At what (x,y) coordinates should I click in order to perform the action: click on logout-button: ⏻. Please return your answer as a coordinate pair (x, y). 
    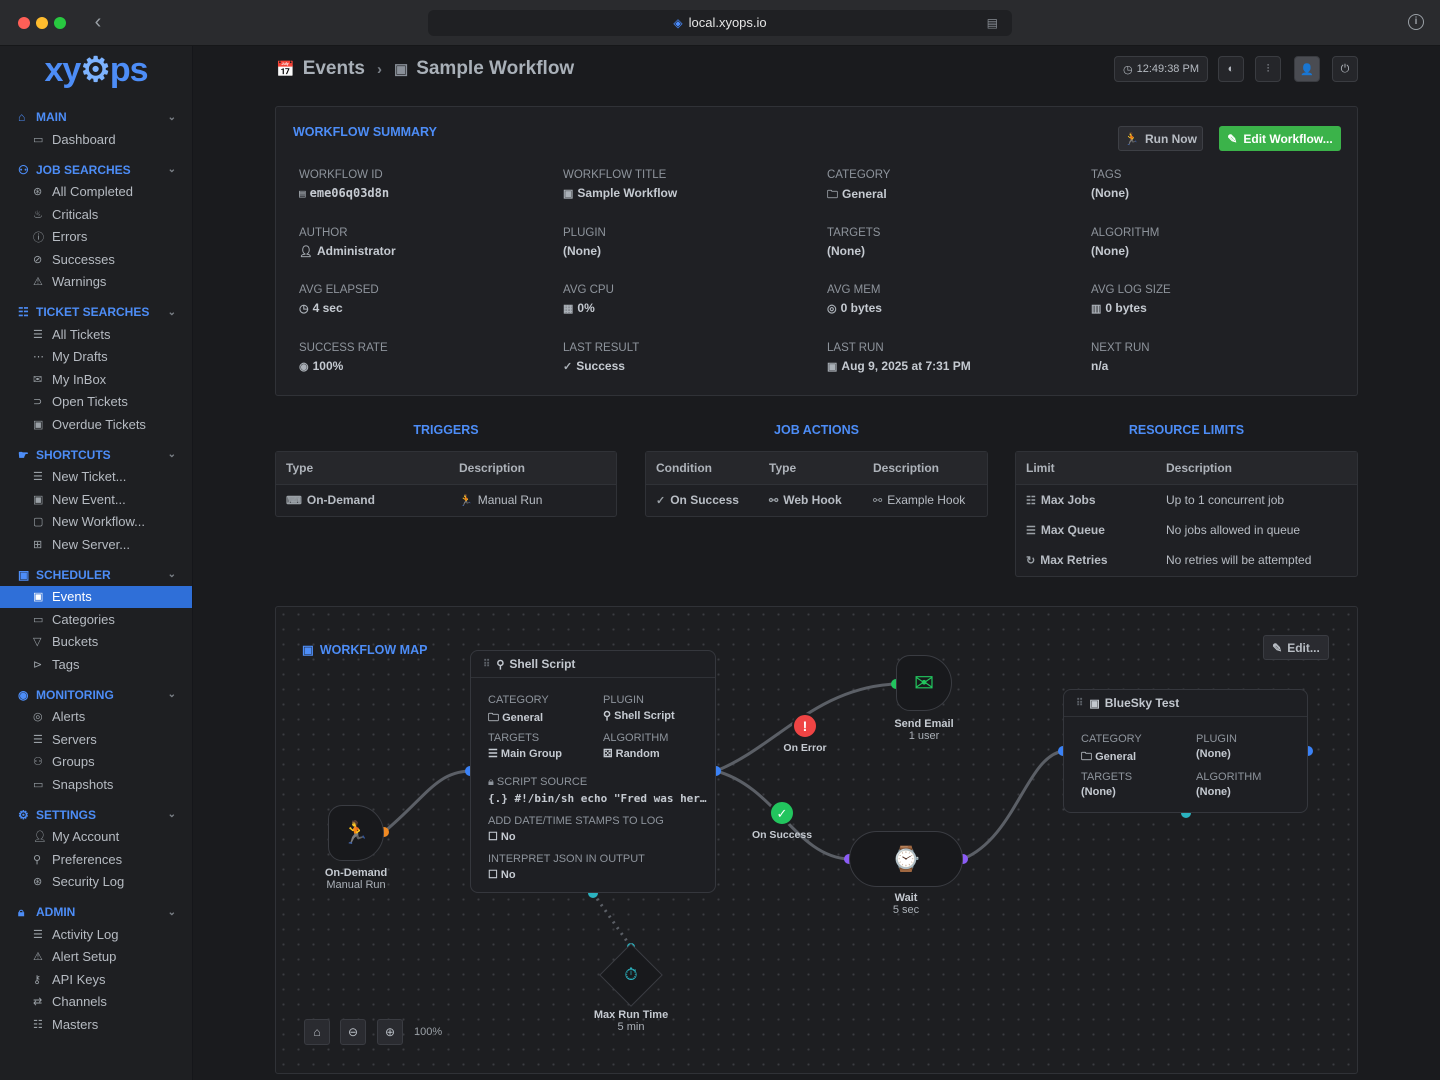
    Looking at the image, I should click on (1345, 69).